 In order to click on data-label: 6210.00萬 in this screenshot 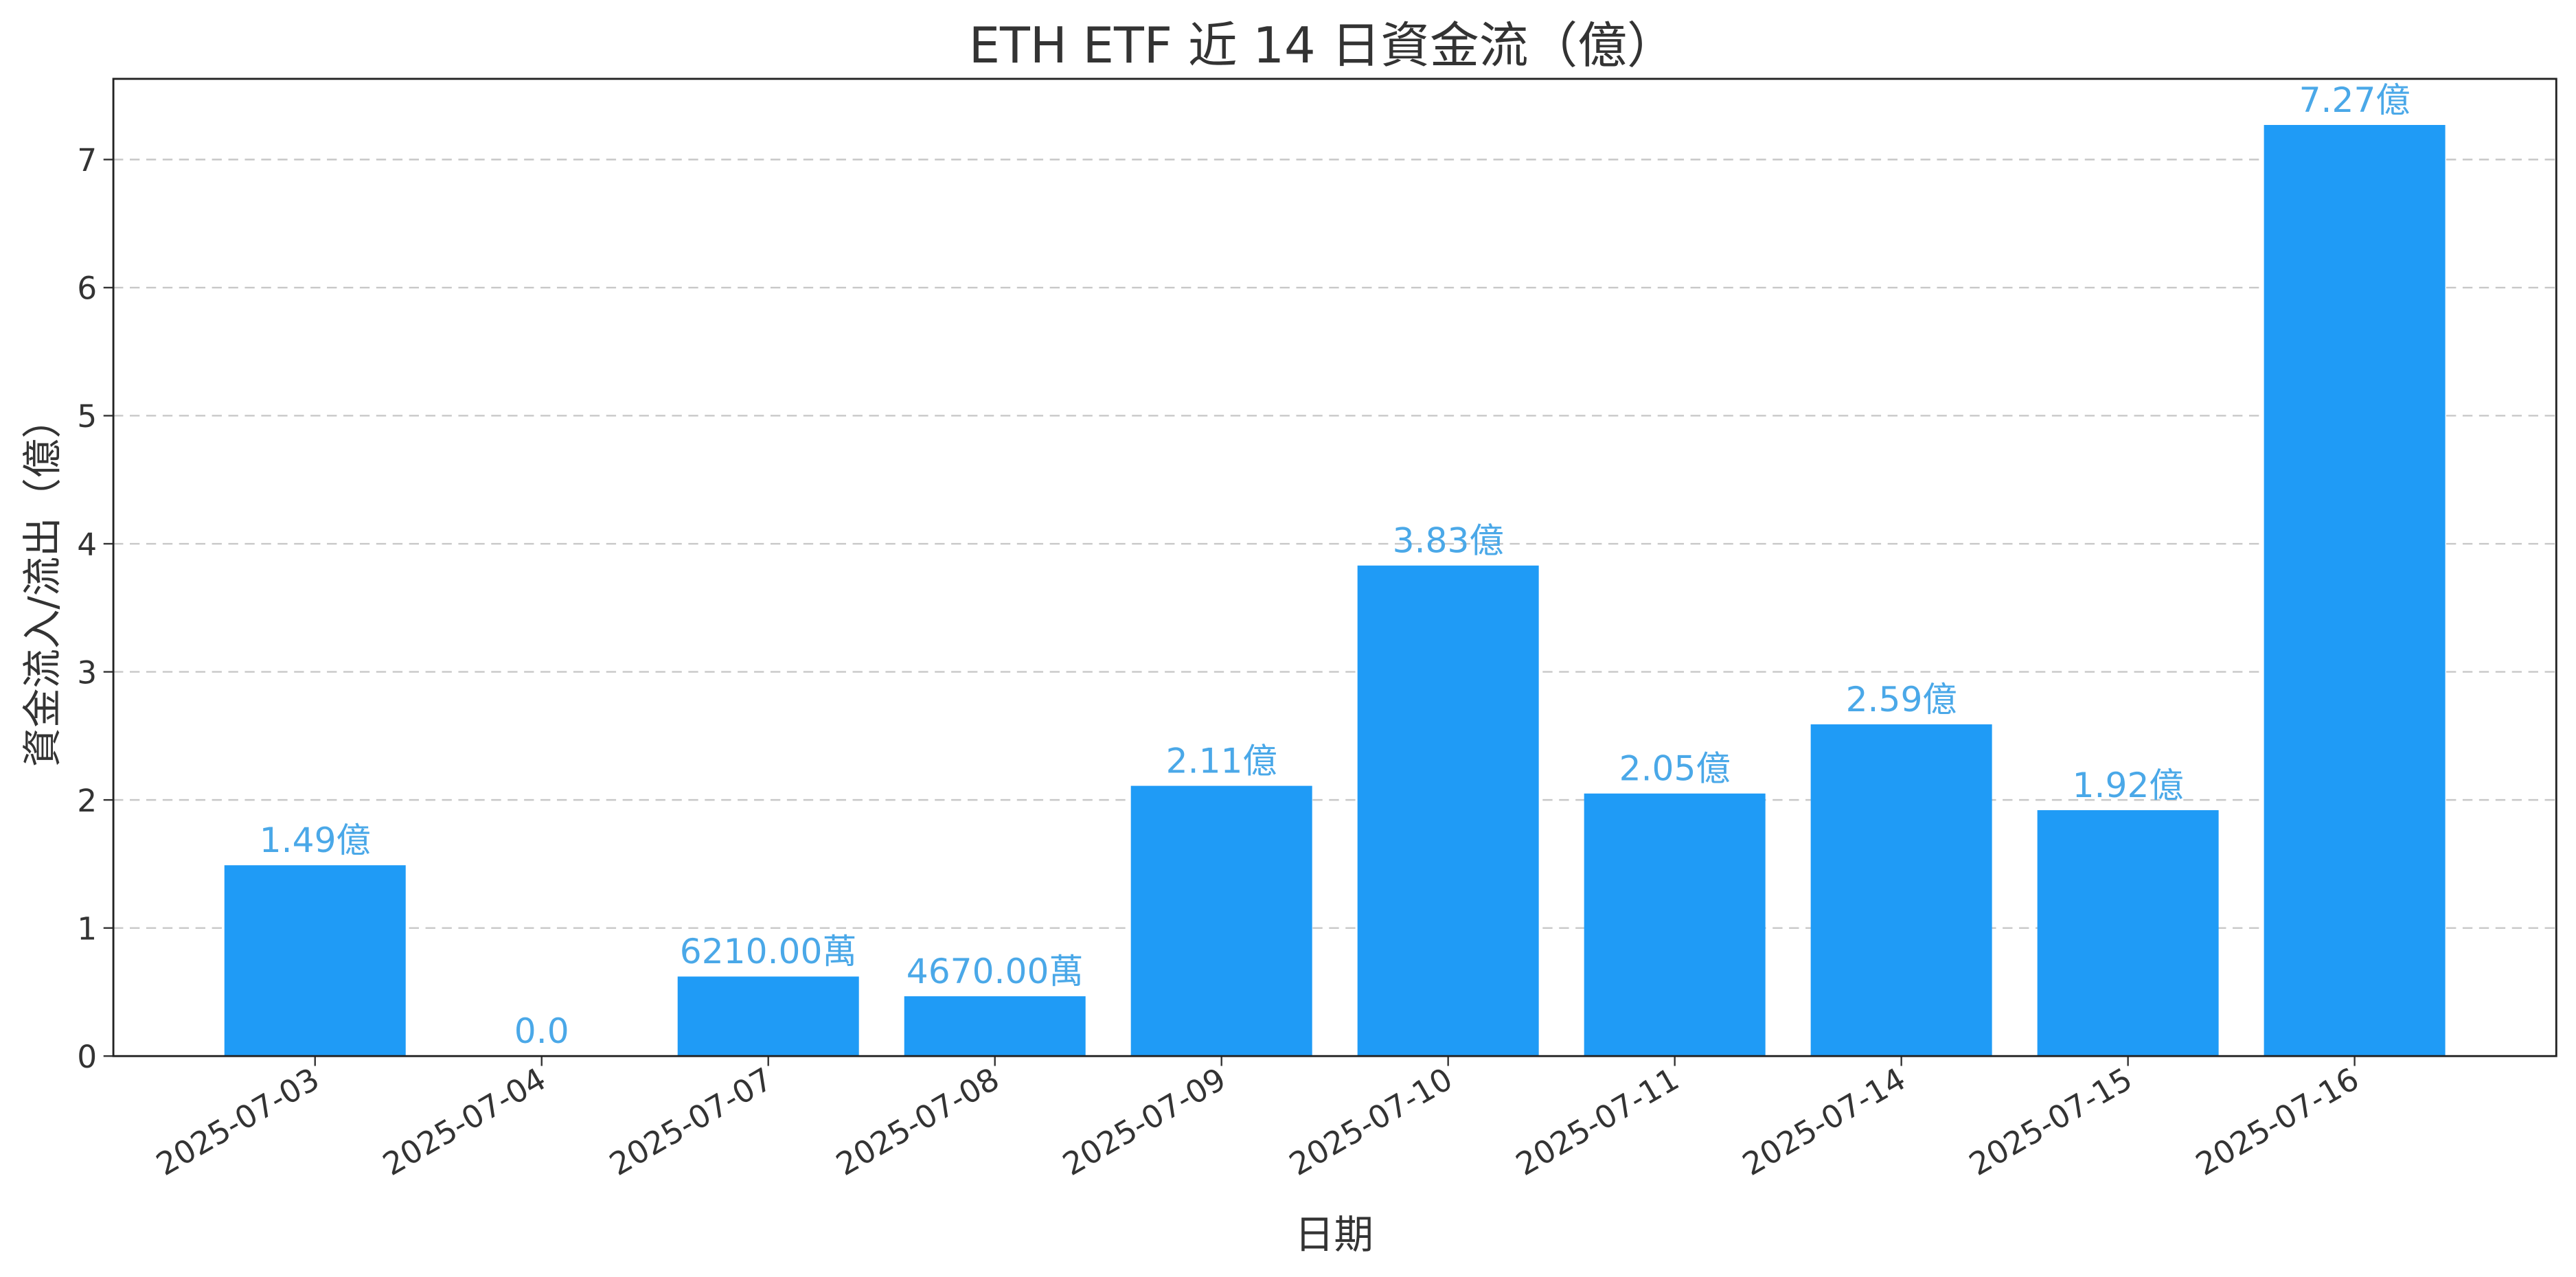, I will do `click(768, 951)`.